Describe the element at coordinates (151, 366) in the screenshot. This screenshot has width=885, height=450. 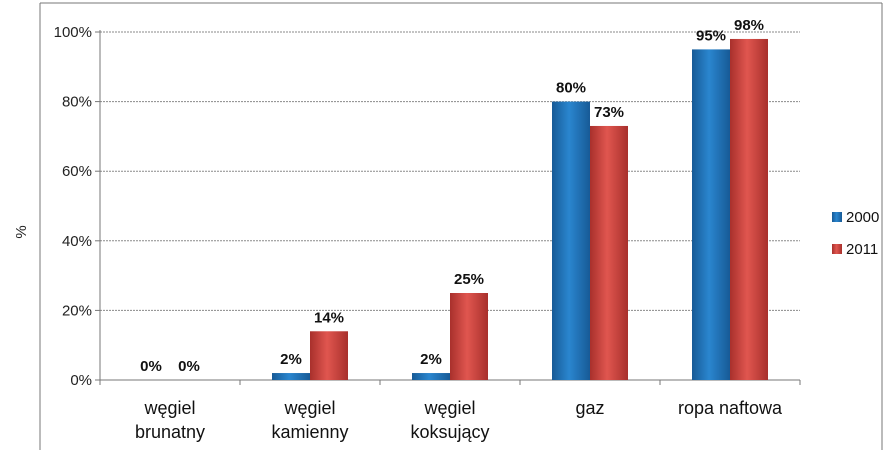
I see `data-label-2000: 0%` at that location.